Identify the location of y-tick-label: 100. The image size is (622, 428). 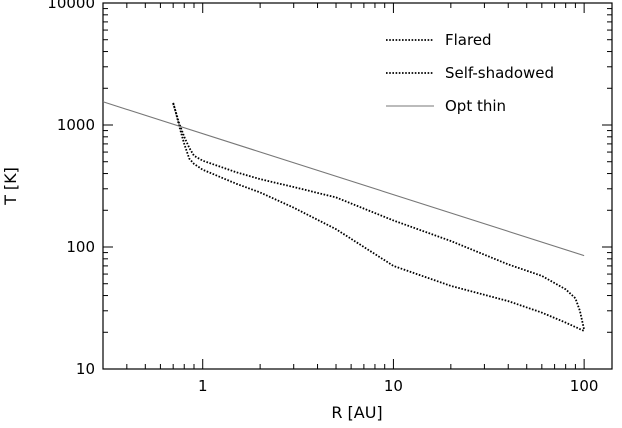
(80, 247).